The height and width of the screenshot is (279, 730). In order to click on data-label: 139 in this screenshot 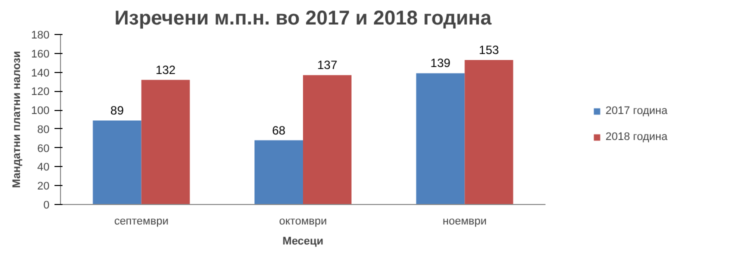, I will do `click(440, 63)`.